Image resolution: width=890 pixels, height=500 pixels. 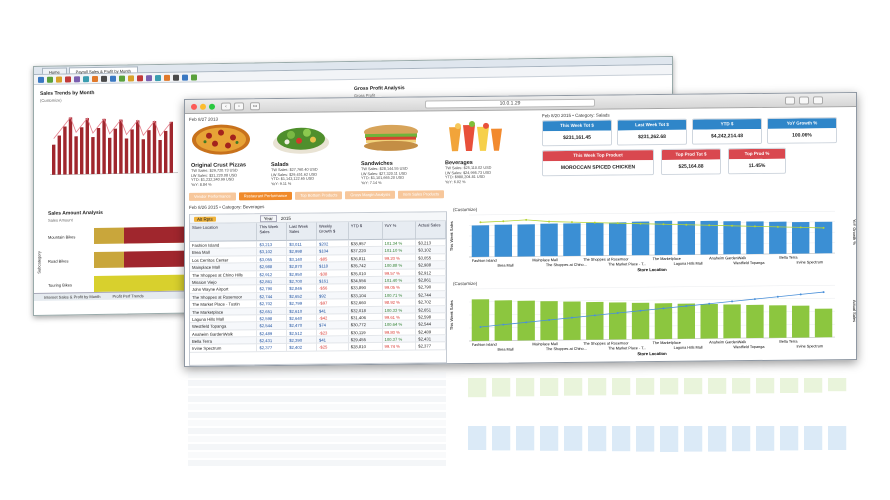 I want to click on table-cell: 99.61 %, so click(x=399, y=317).